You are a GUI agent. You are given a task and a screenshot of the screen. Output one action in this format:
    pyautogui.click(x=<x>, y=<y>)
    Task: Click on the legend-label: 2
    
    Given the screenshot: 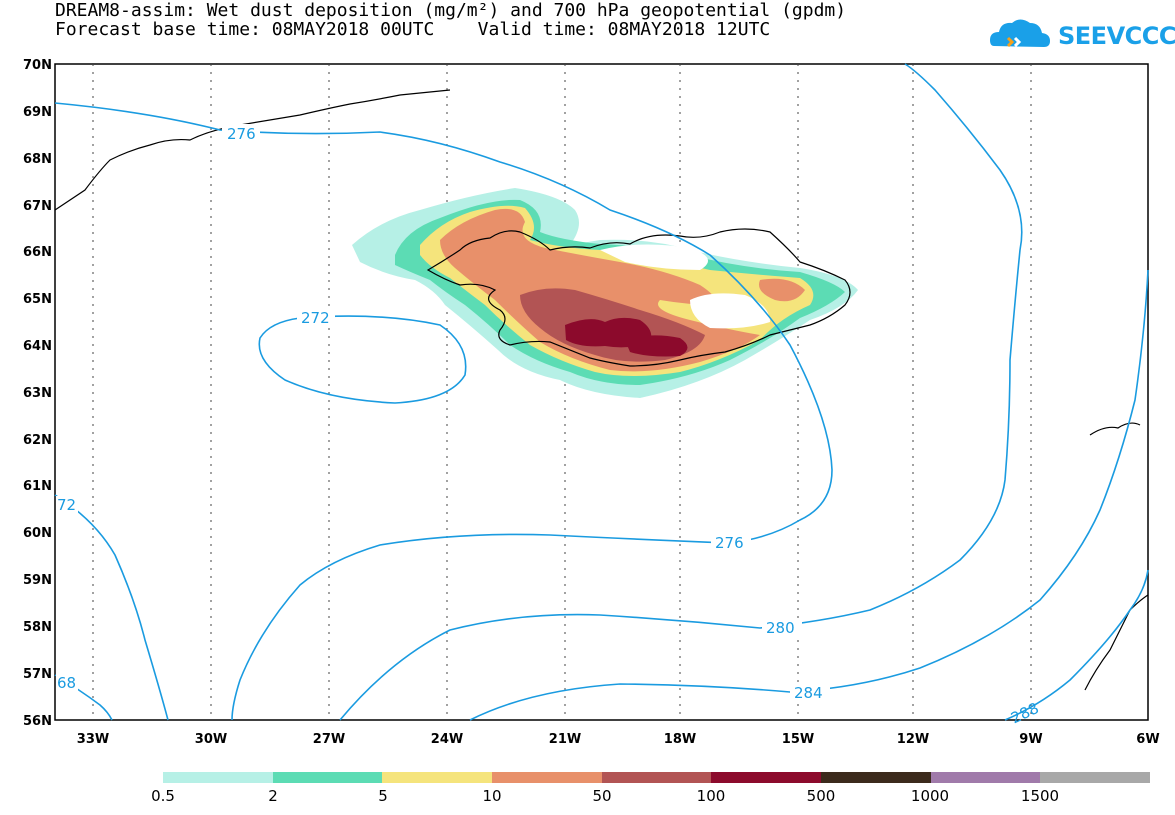 What is the action you would take?
    pyautogui.click(x=273, y=796)
    